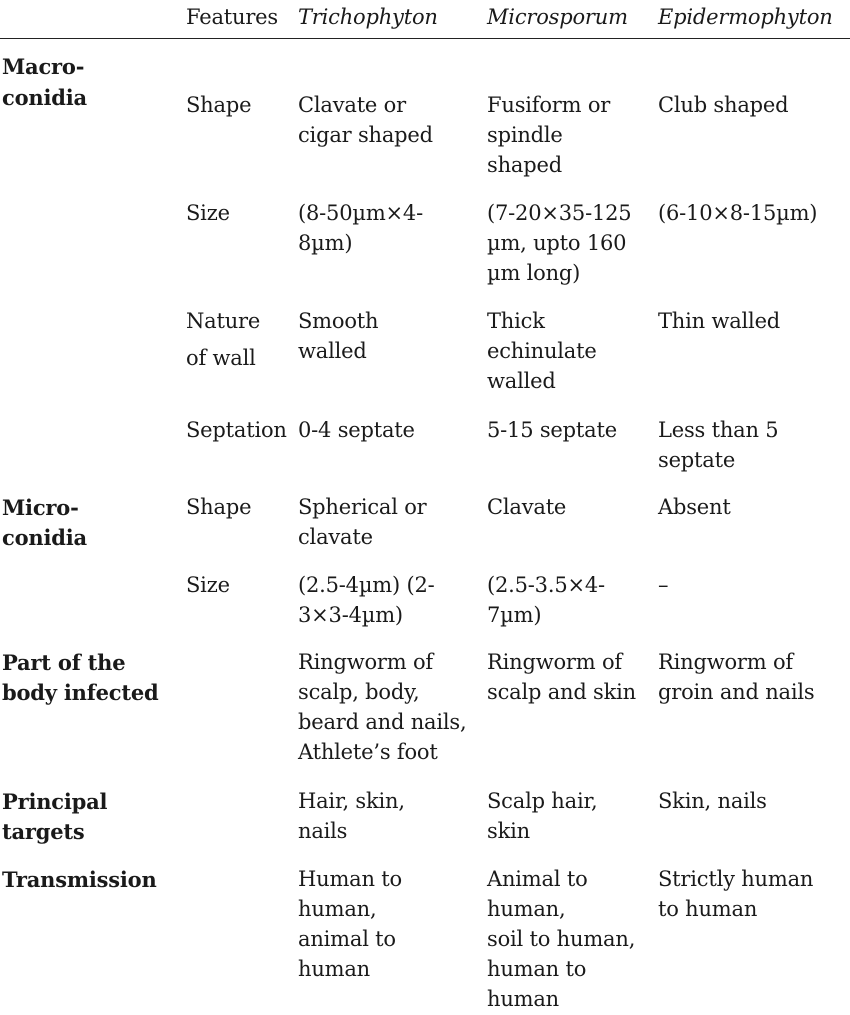 Image resolution: width=850 pixels, height=1015 pixels. What do you see at coordinates (425, 38) in the screenshot?
I see `header-rule` at bounding box center [425, 38].